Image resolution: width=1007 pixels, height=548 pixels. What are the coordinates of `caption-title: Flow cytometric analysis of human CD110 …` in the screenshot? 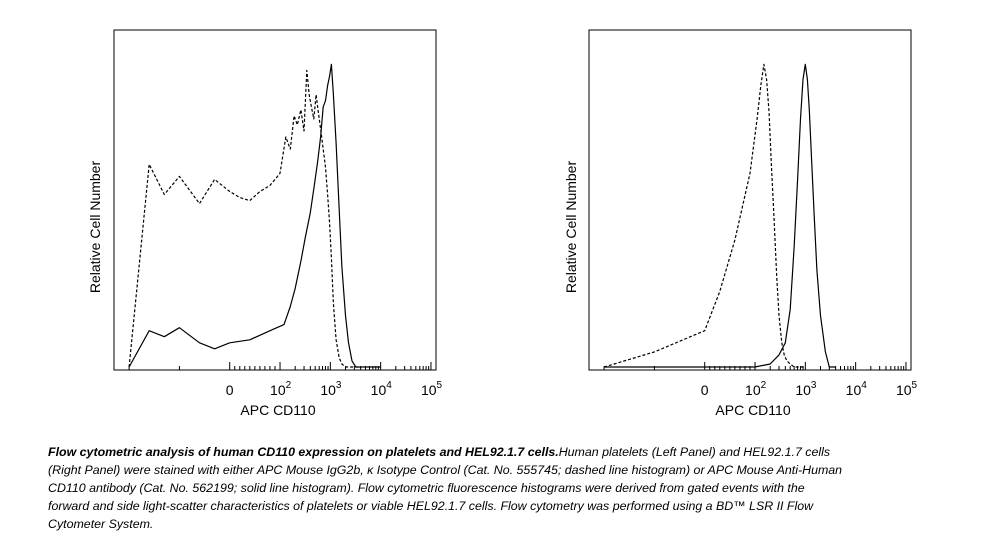 It's located at (303, 452).